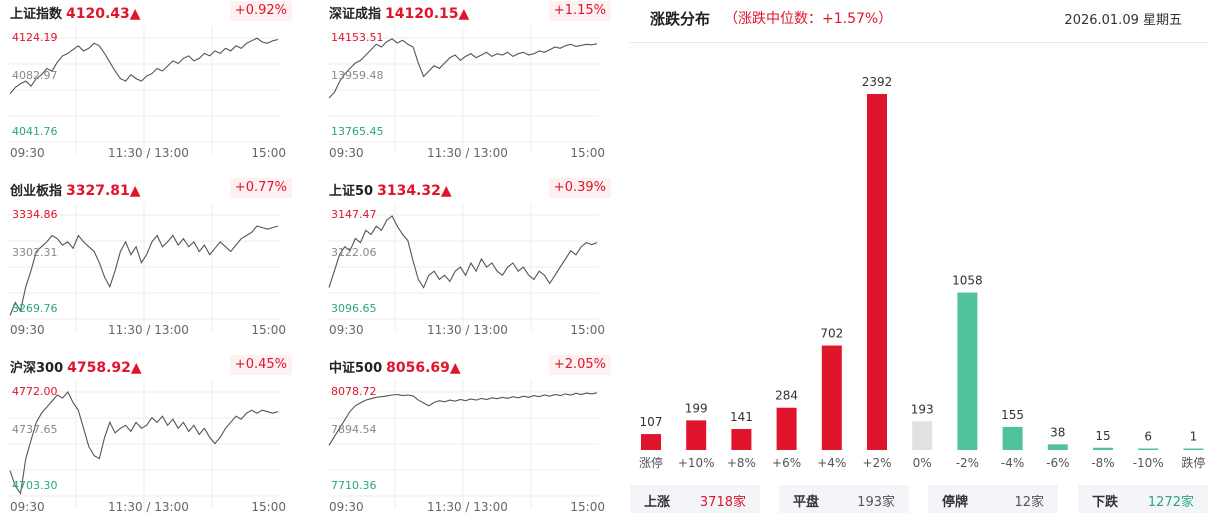 This screenshot has height=515, width=1212. What do you see at coordinates (354, 308) in the screenshot?
I see `chart-low-label: 3096.65` at bounding box center [354, 308].